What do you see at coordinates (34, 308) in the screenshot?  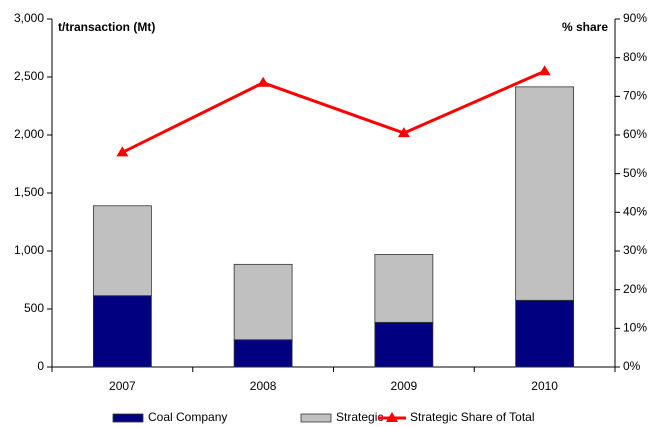 I see `y-tick-label: 500` at bounding box center [34, 308].